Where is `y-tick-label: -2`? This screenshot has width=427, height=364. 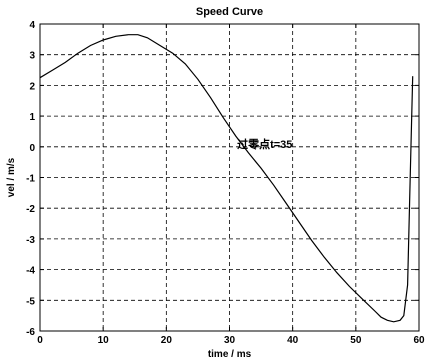 y-tick-label: -2 is located at coordinates (30, 209).